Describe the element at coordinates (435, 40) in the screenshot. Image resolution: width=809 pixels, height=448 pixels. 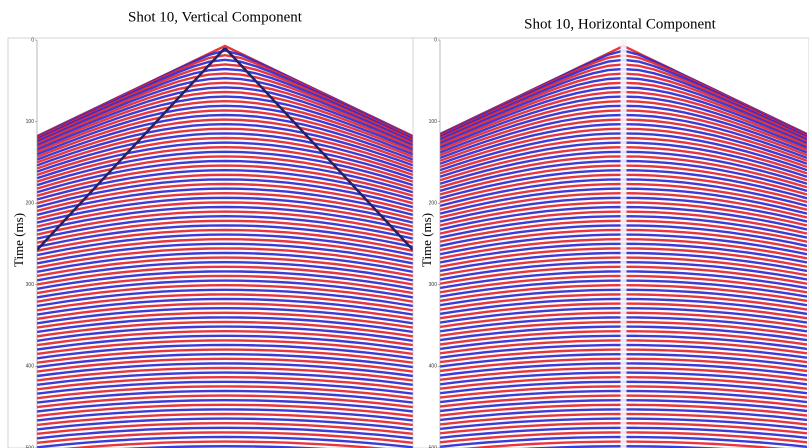
I see `y-tick-label: 0` at that location.